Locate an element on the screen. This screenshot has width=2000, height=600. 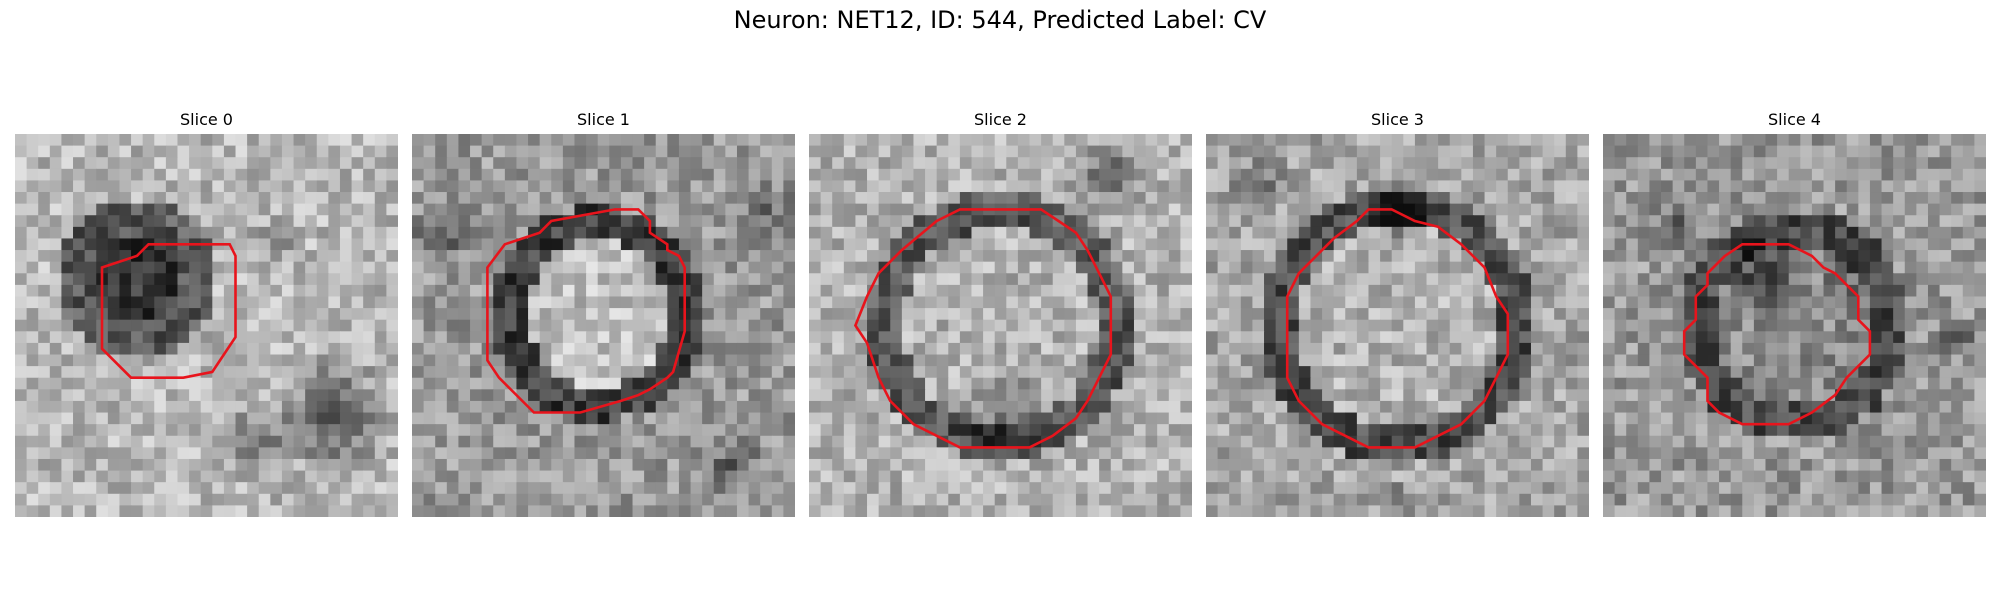
slice-panel-4: Slice 4 is located at coordinates (1794, 312).